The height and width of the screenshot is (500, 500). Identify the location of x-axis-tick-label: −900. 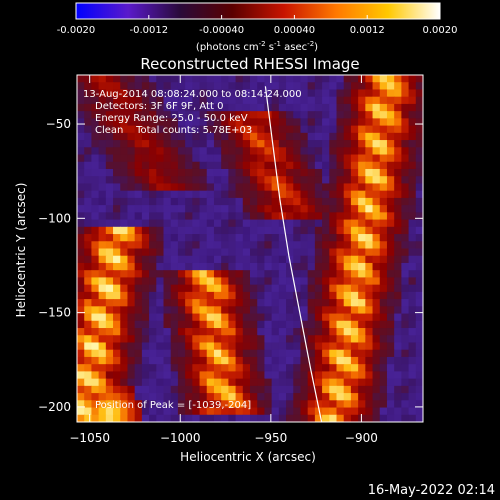
(361, 438).